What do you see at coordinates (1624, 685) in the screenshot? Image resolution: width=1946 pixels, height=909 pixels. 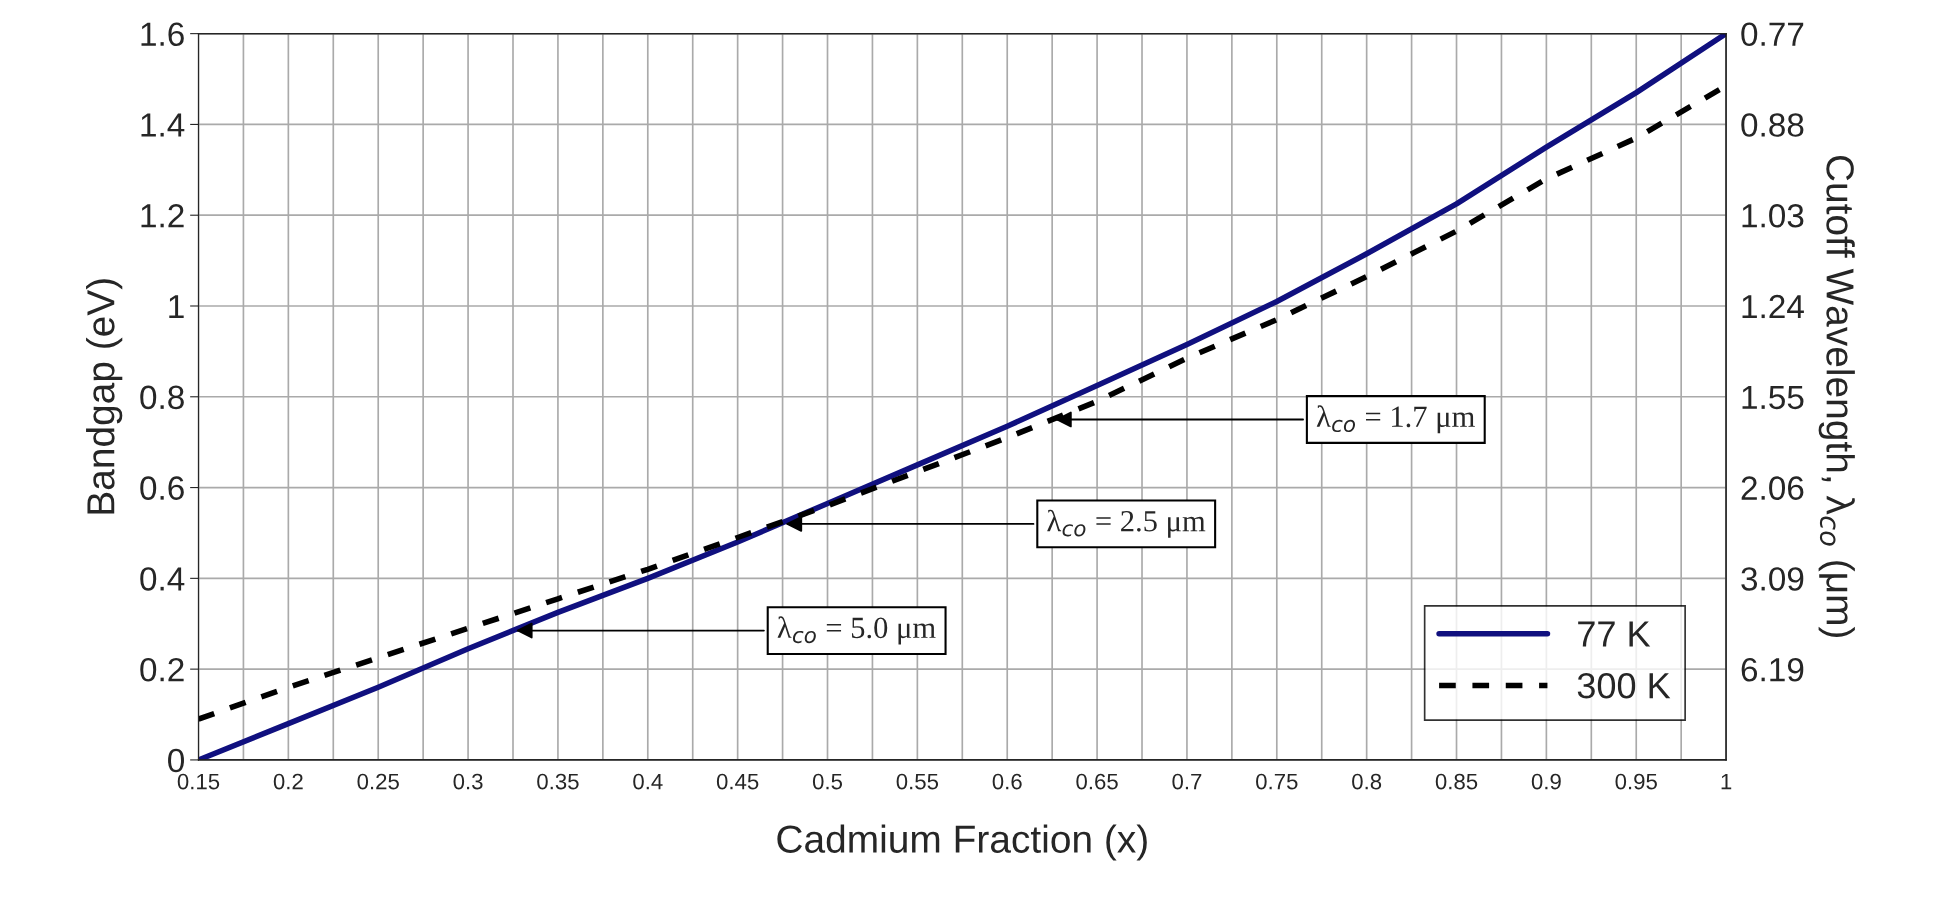 I see `legend-label: 300 K` at bounding box center [1624, 685].